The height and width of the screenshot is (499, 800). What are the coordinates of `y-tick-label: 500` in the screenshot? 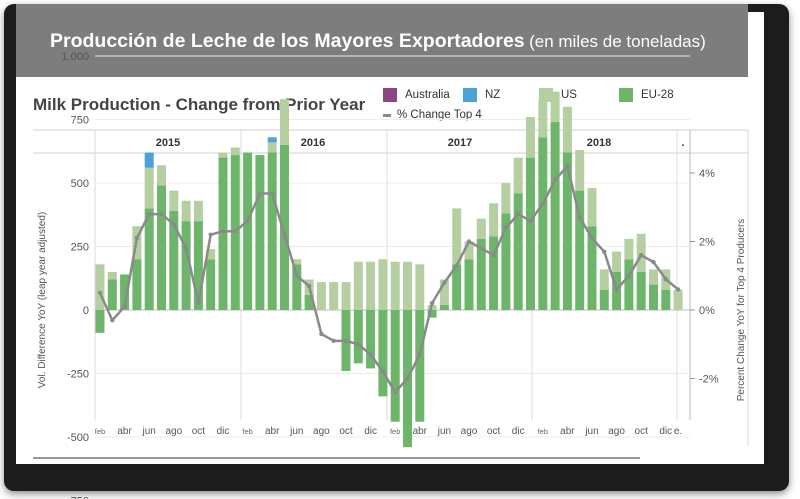 It's located at (80, 184).